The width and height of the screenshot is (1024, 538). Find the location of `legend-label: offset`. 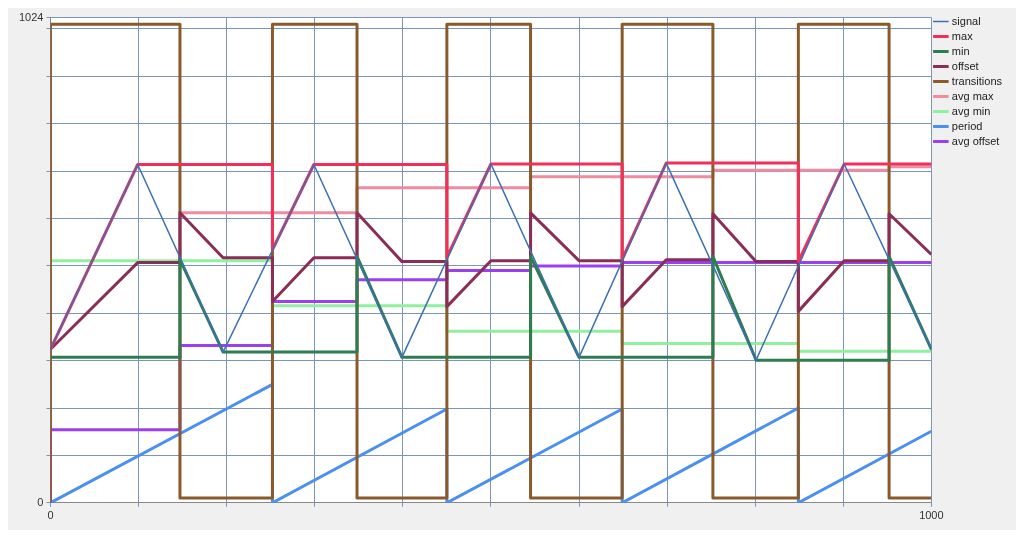

legend-label: offset is located at coordinates (965, 65).